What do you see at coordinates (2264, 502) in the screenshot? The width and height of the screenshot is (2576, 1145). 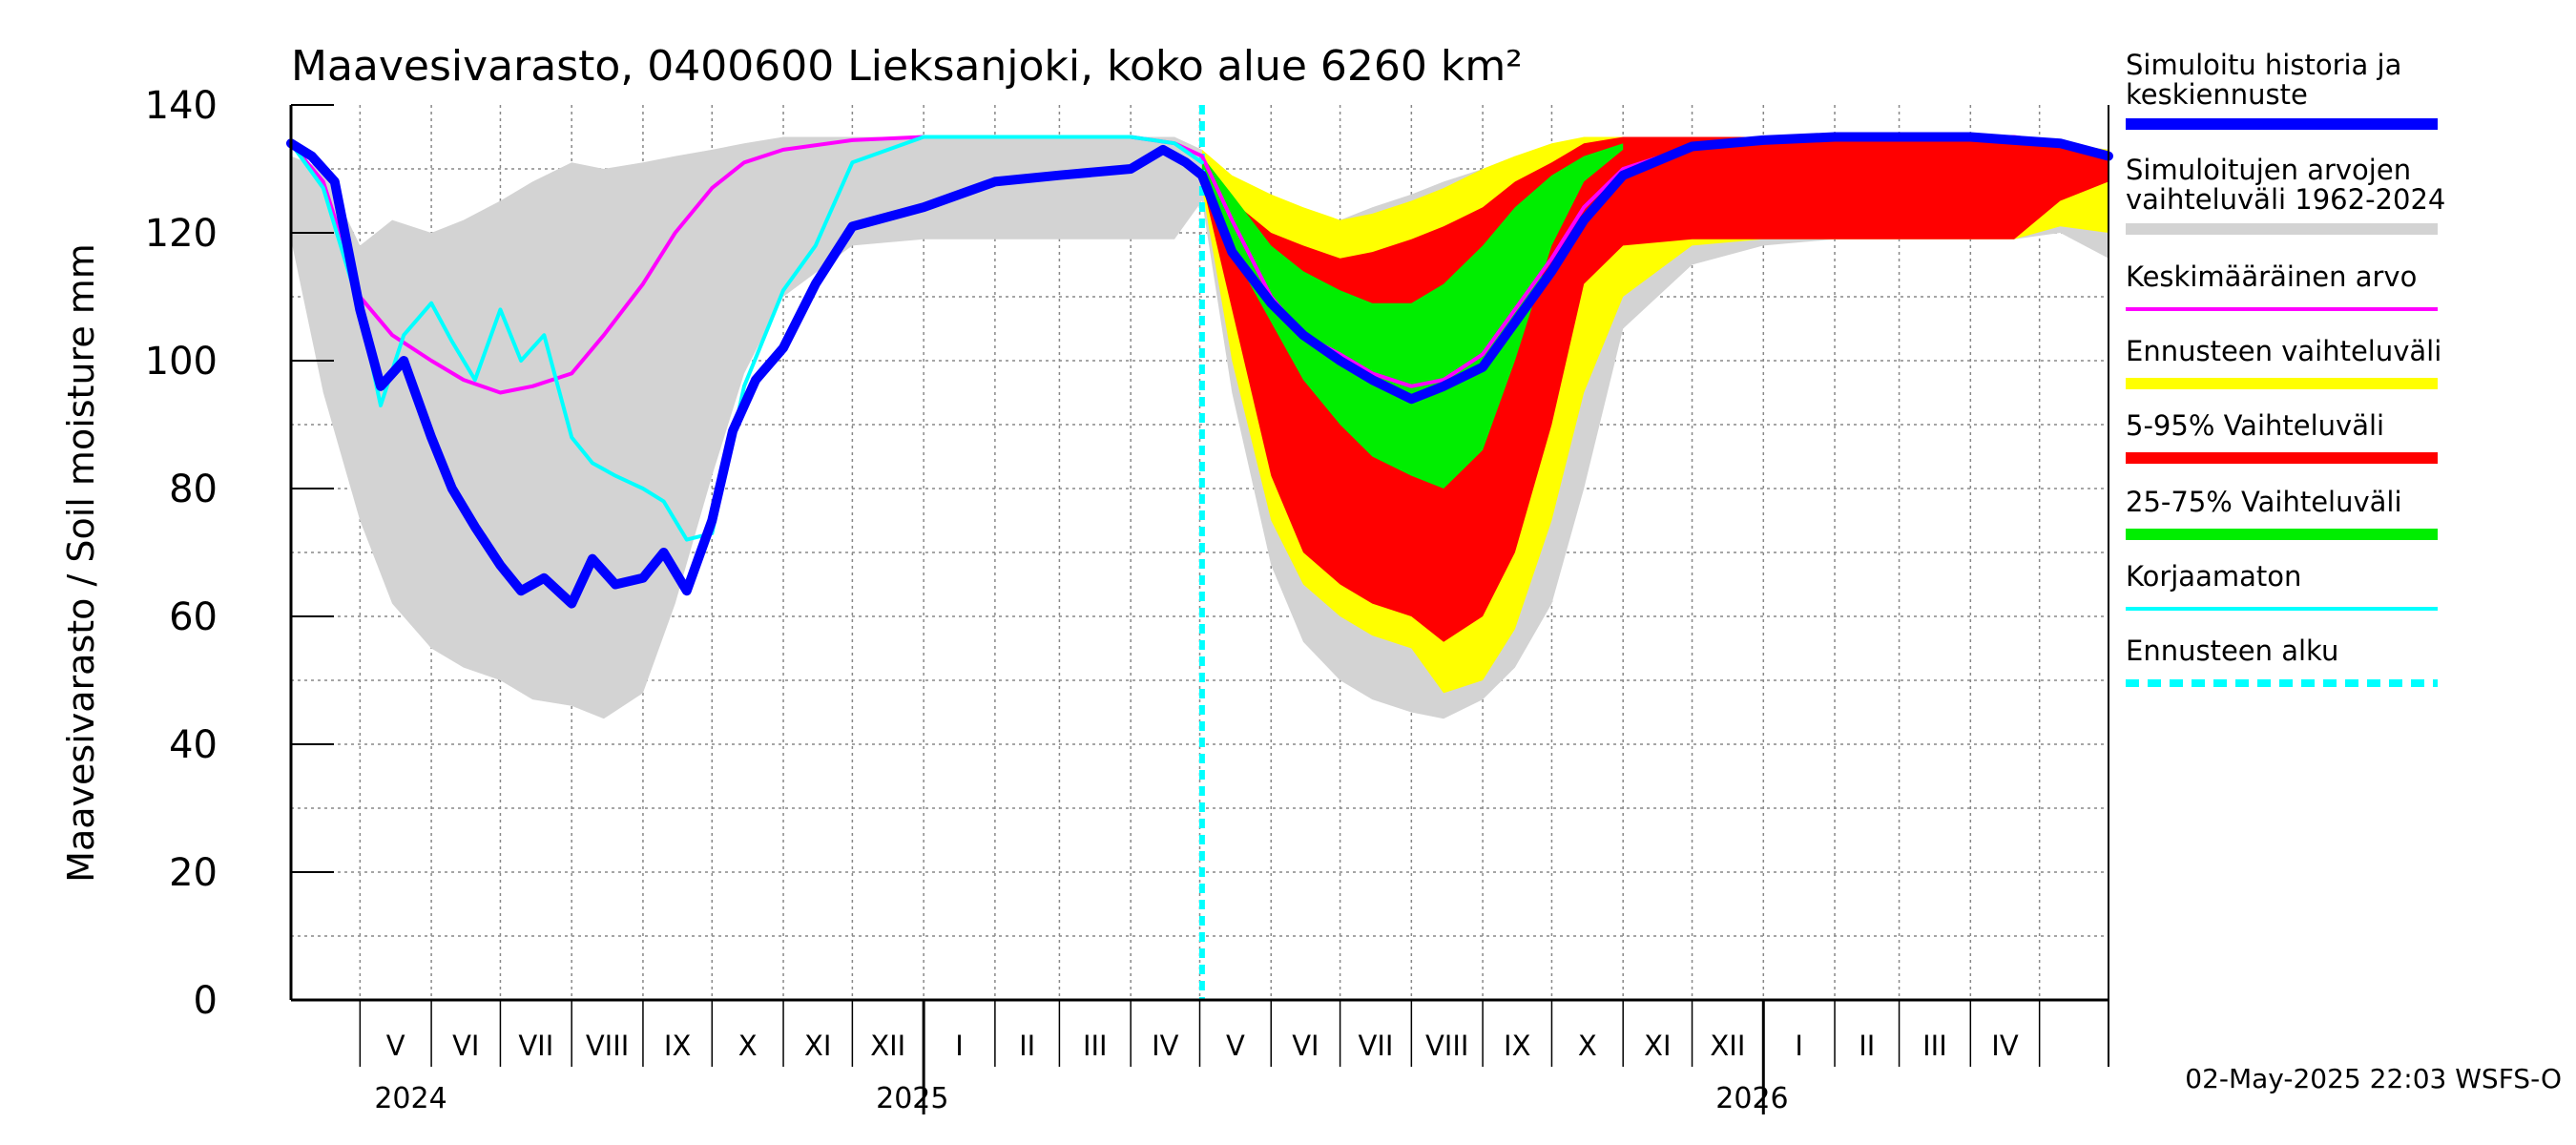 I see `legend-label: 25-75% Vaihteluväli` at bounding box center [2264, 502].